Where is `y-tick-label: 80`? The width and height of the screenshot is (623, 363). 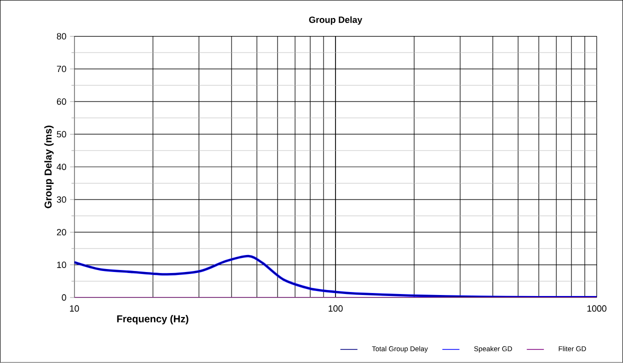
y-tick-label: 80 is located at coordinates (61, 36).